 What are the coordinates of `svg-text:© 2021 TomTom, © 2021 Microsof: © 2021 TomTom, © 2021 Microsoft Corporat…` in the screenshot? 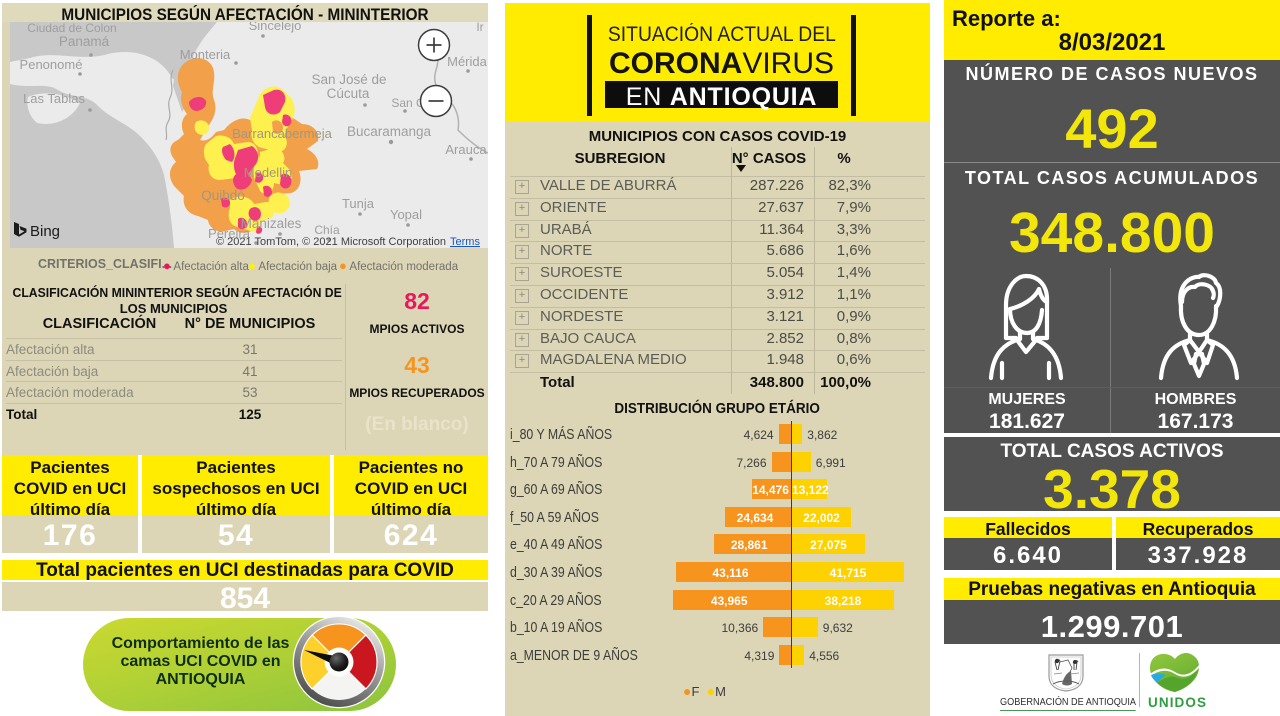 It's located at (331, 242).